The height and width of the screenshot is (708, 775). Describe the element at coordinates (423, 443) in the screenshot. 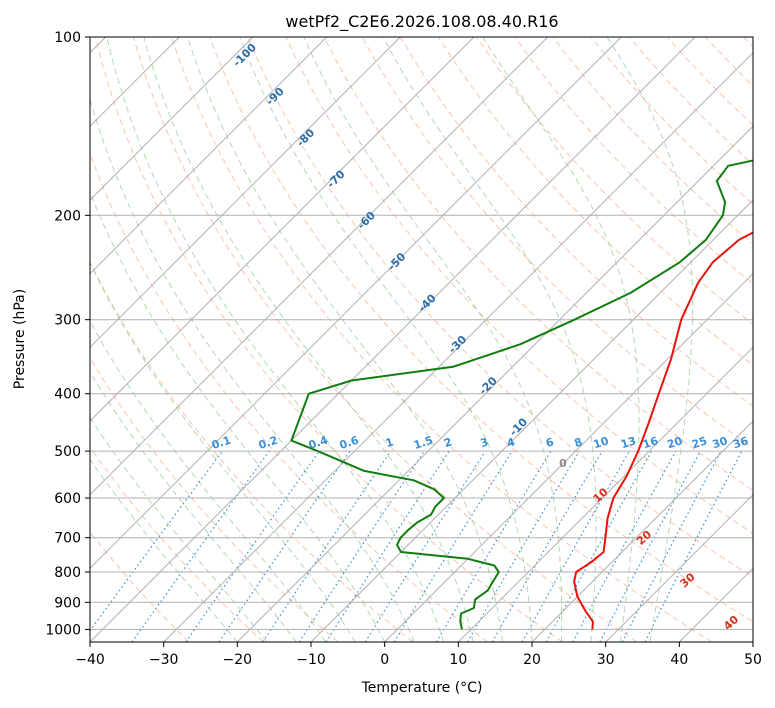

I see `mixing-ratio-label: 1.5` at that location.